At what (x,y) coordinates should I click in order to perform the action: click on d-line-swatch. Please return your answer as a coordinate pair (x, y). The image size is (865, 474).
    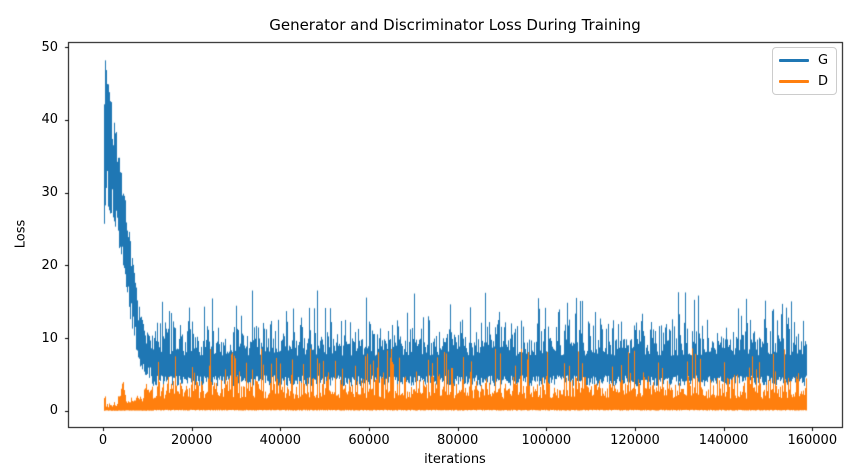
    Looking at the image, I should click on (794, 81).